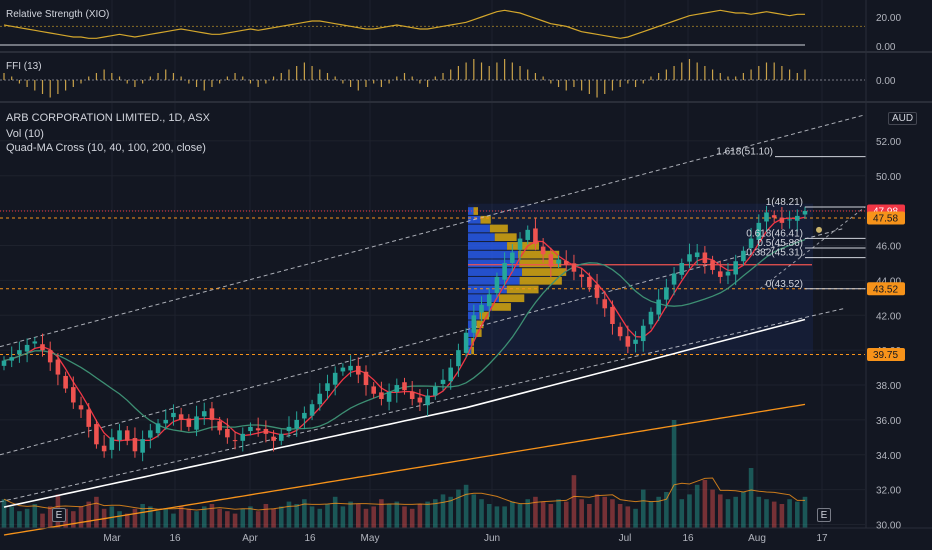 This screenshot has height=550, width=932. What do you see at coordinates (888, 386) in the screenshot?
I see `price-tick-label: 38.00` at bounding box center [888, 386].